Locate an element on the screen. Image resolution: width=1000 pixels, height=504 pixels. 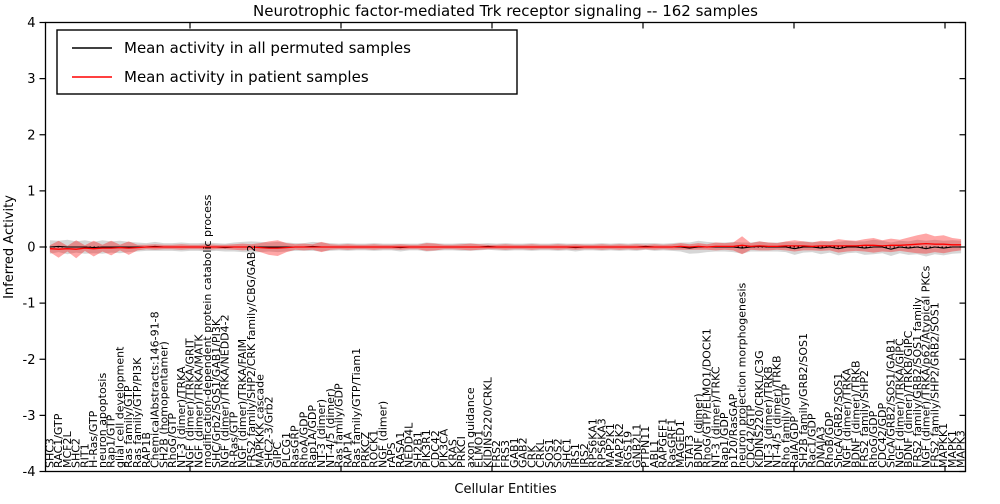
x-tick-label: p120/RasGAP is located at coordinates (733, 430).